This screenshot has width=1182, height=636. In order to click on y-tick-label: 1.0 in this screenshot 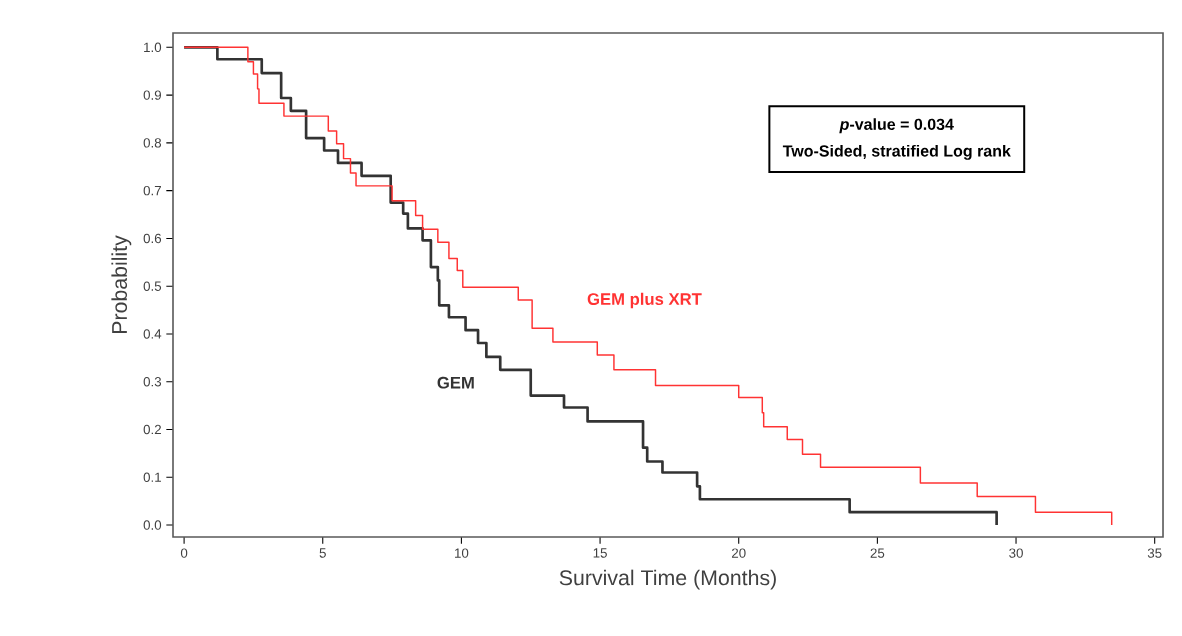, I will do `click(153, 47)`.